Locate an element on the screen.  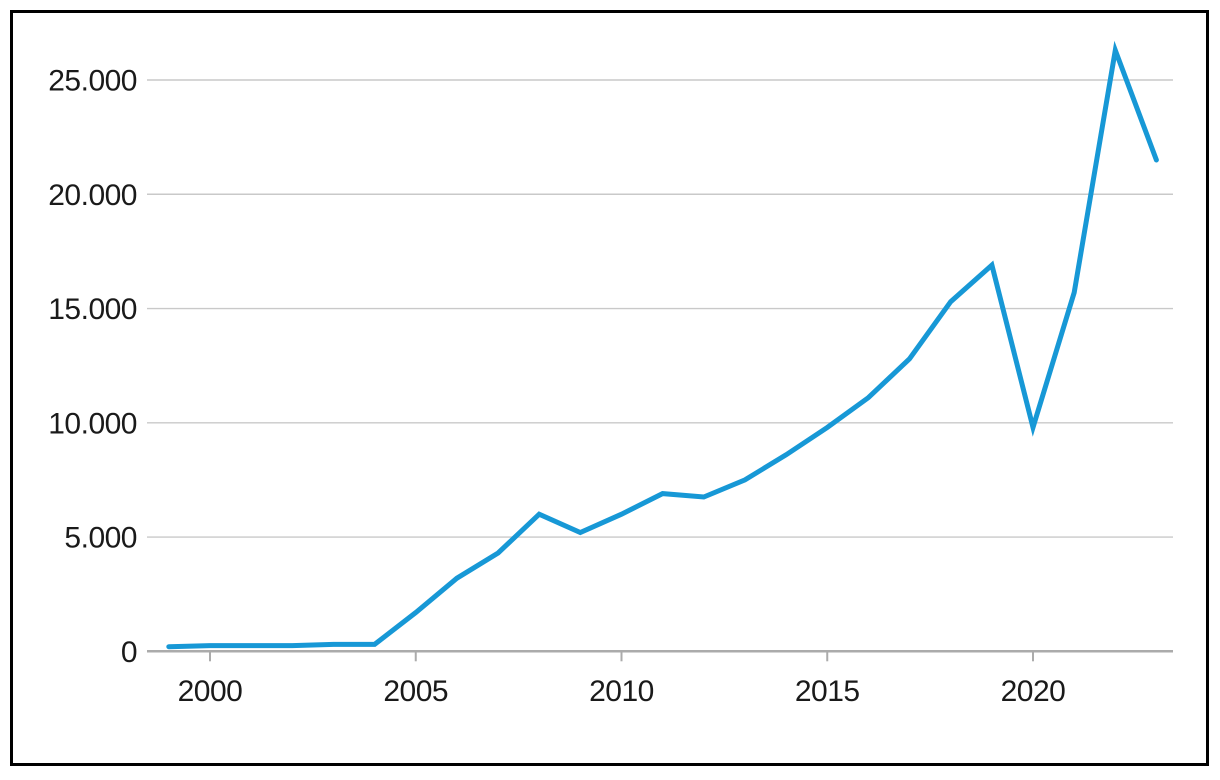
y-tick-label: 15.000 is located at coordinates (92, 309).